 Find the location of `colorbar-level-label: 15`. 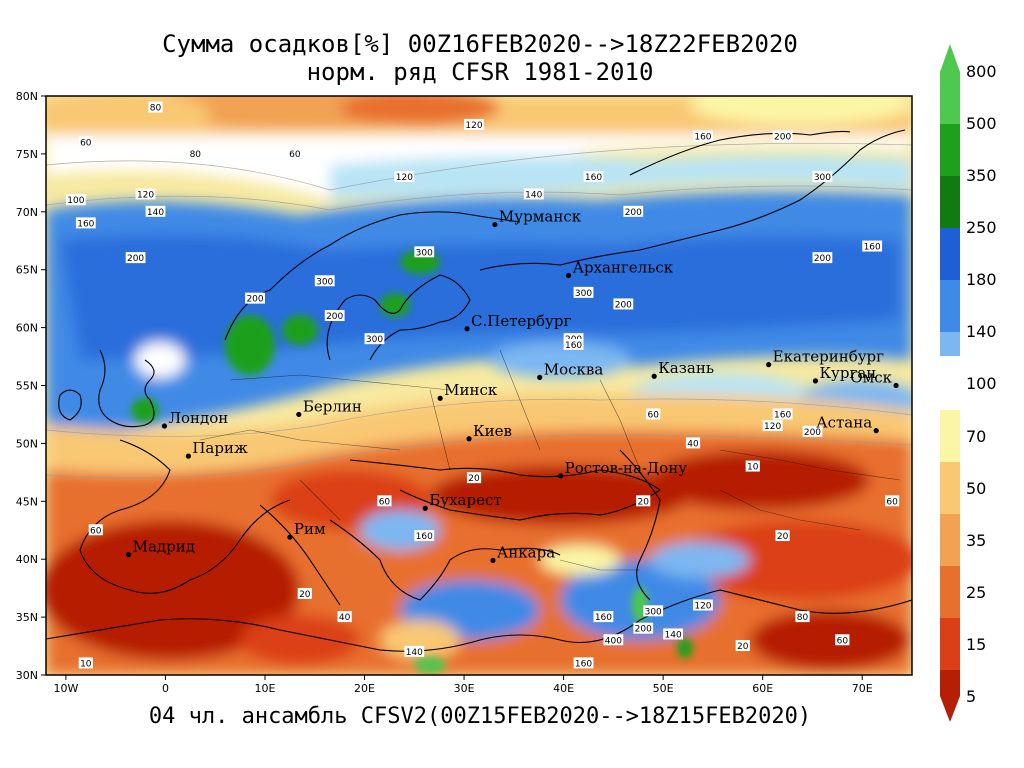

colorbar-level-label: 15 is located at coordinates (976, 644).